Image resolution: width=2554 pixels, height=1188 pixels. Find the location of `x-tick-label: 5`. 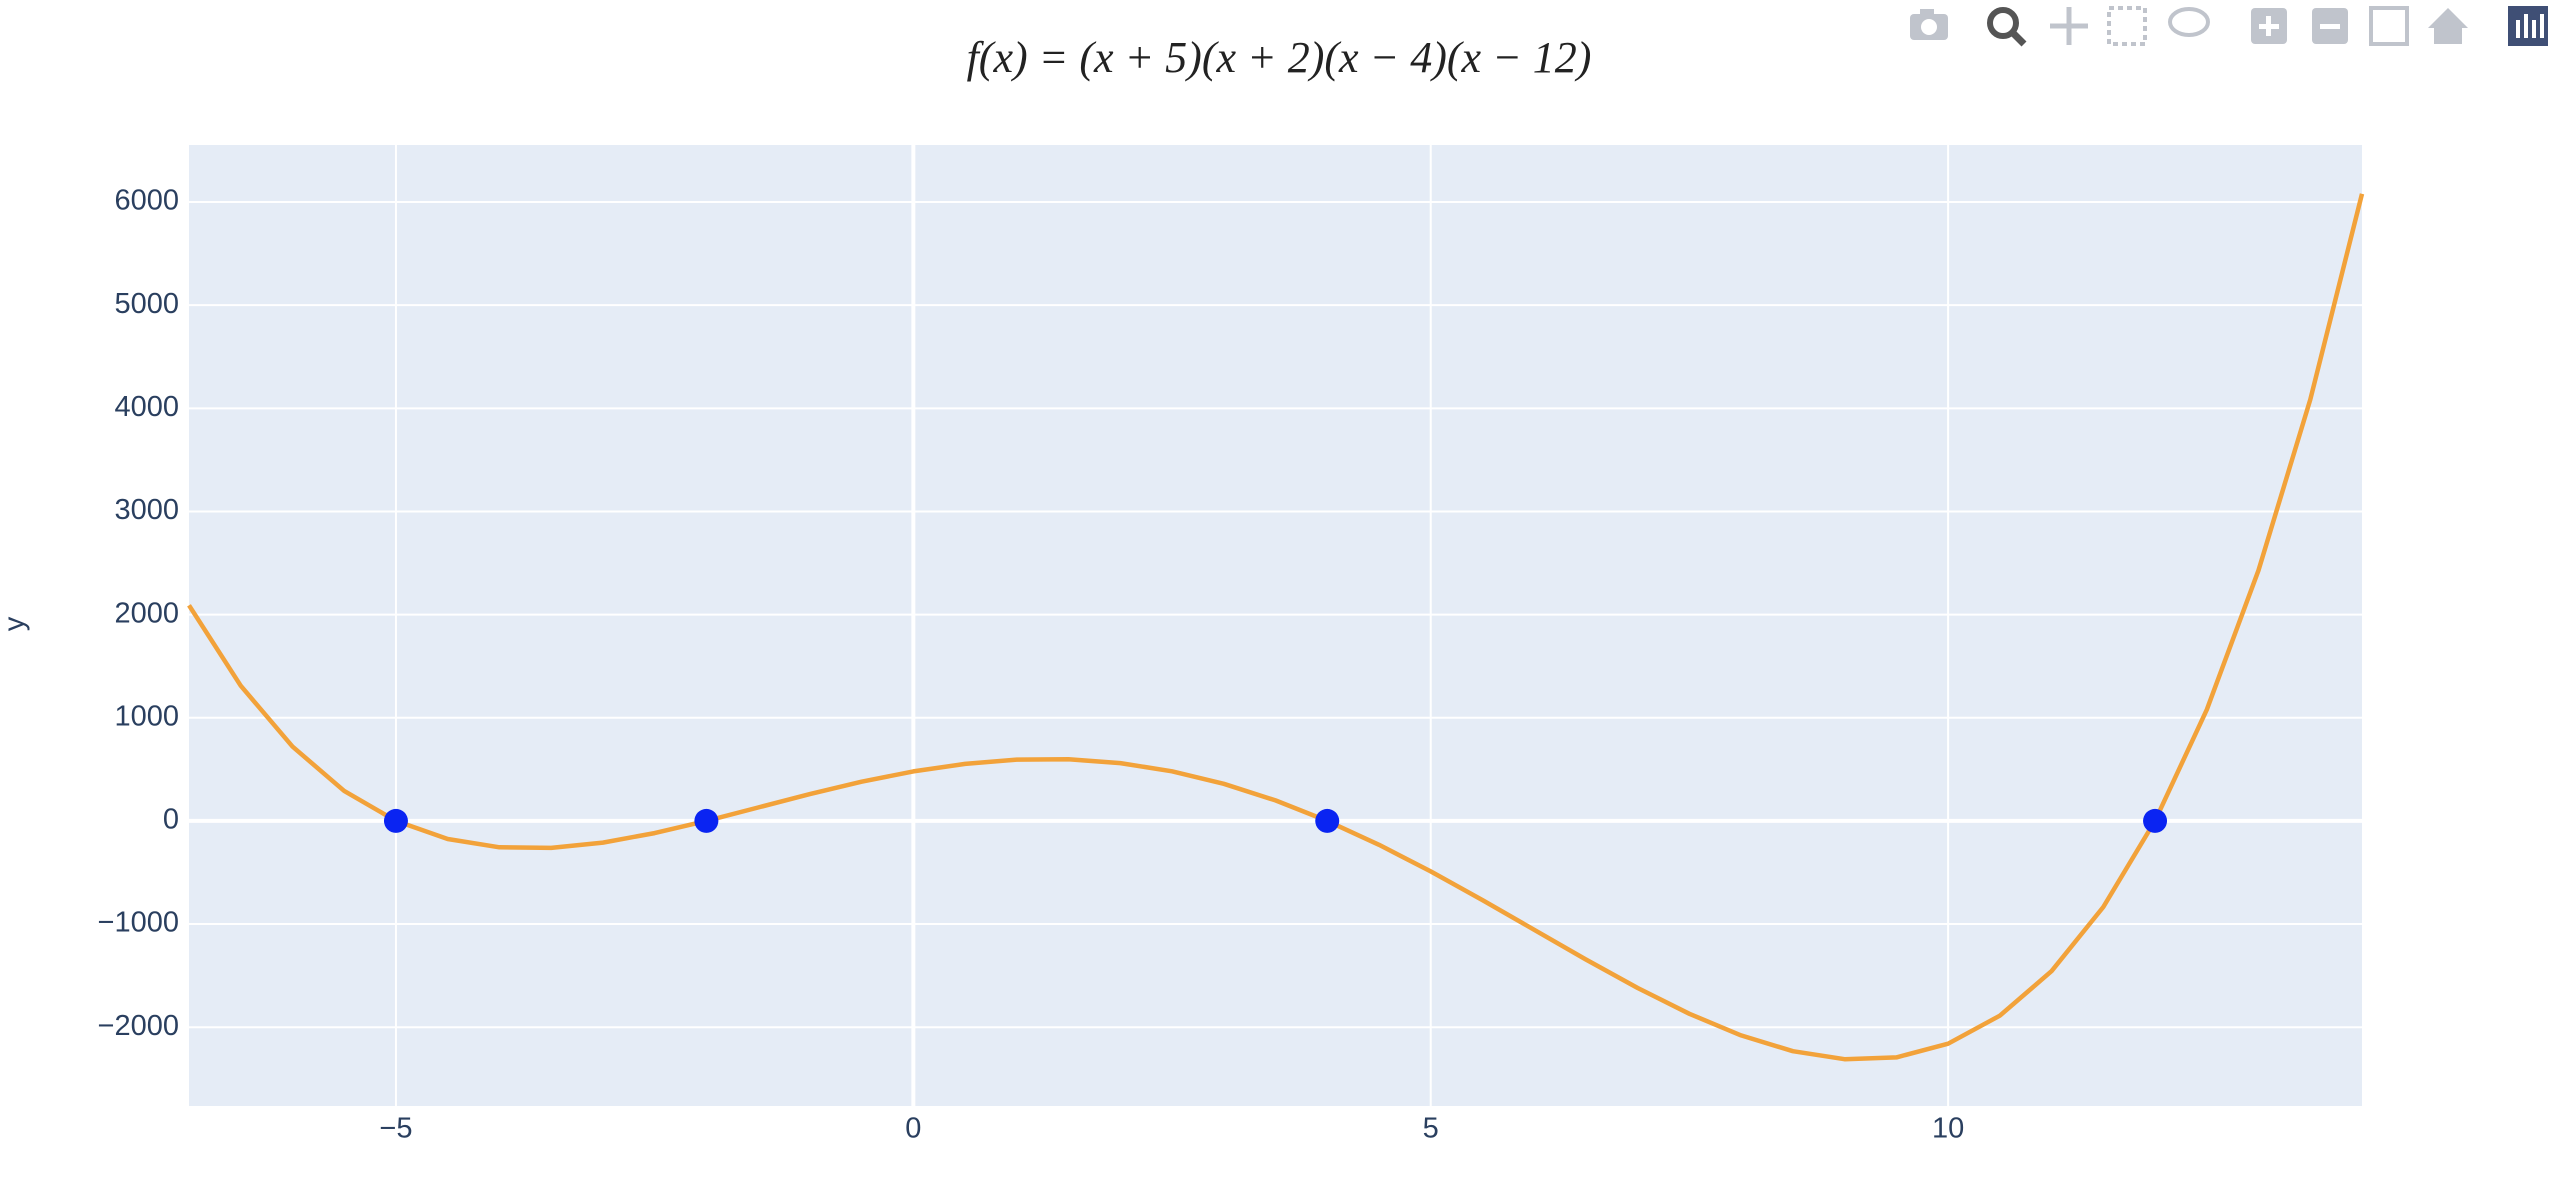

x-tick-label: 5 is located at coordinates (1431, 1129).